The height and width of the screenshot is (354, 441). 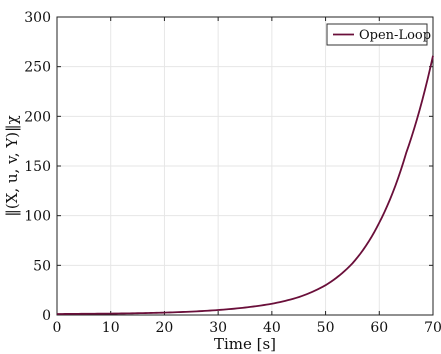 I want to click on y-tick-label: 300, so click(x=37, y=18).